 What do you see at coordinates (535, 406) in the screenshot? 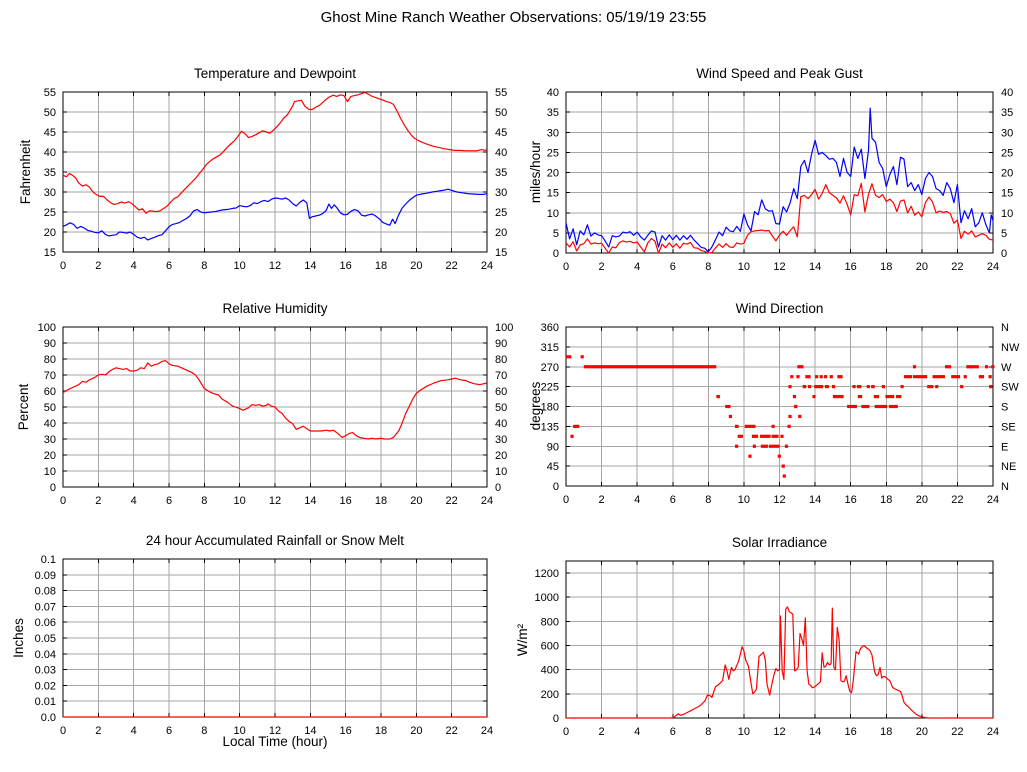
I see `wind-direction-y-axis-label: degrees` at bounding box center [535, 406].